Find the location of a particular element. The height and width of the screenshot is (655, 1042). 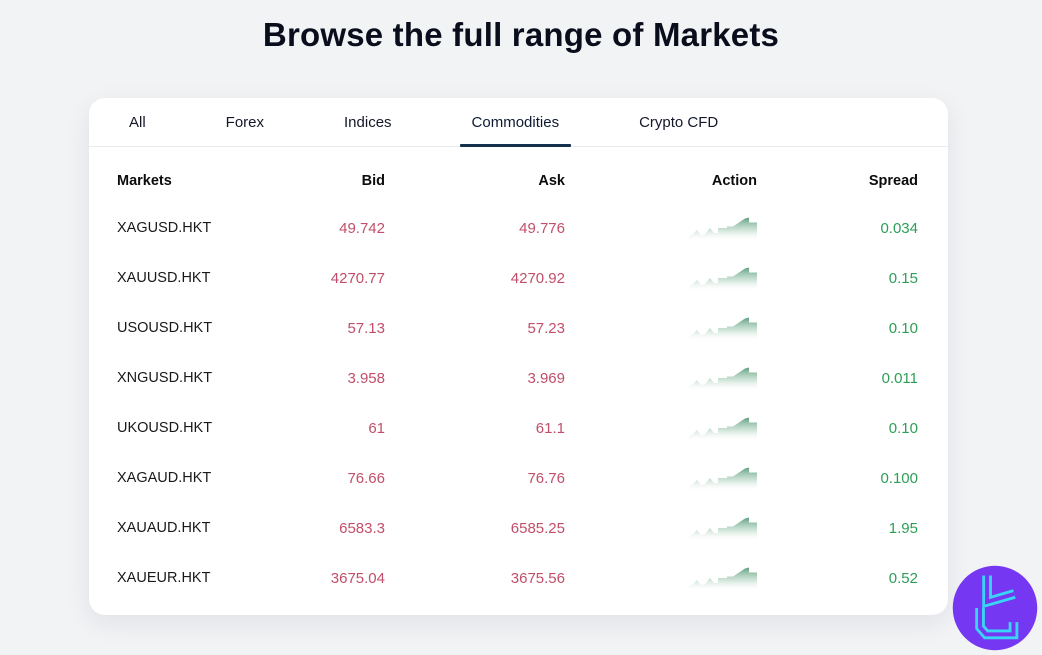

bid-value: 49.742 is located at coordinates (362, 228).